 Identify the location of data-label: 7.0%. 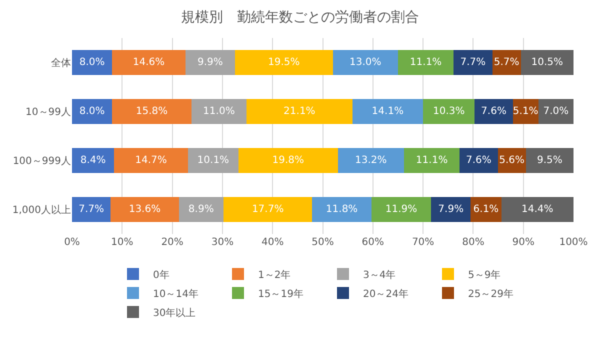
(556, 111).